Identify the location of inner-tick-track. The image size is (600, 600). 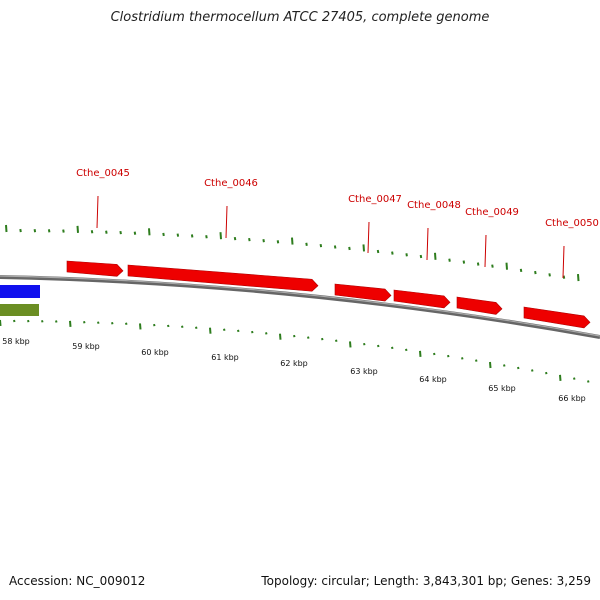
(295, 351).